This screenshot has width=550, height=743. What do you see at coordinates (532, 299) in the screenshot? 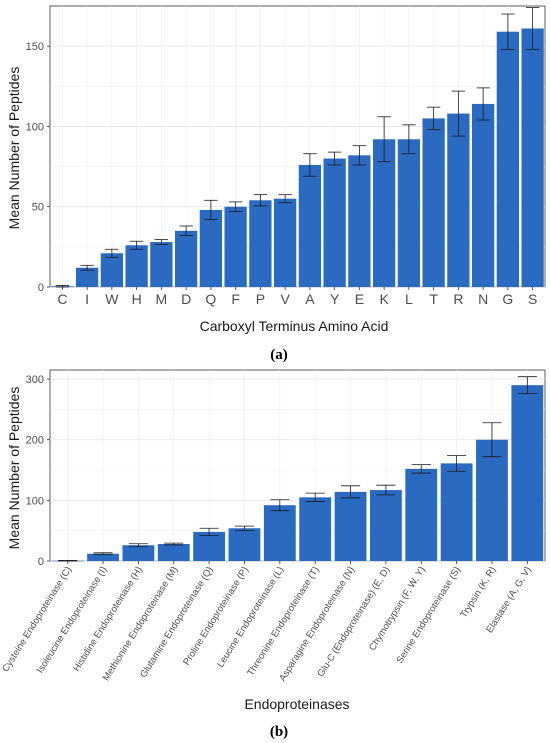
I see `x-tick-label-a-19: S` at bounding box center [532, 299].